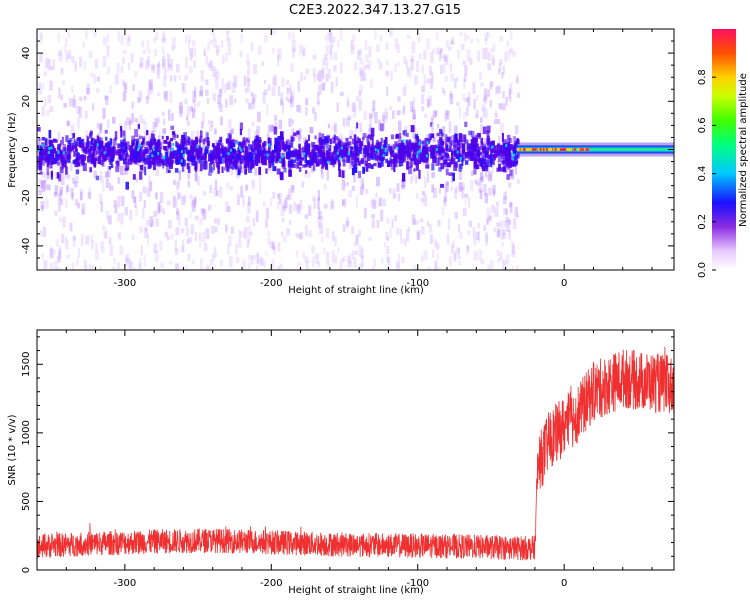  I want to click on colorbar-label: Normalized spectral amplitude, so click(743, 150).